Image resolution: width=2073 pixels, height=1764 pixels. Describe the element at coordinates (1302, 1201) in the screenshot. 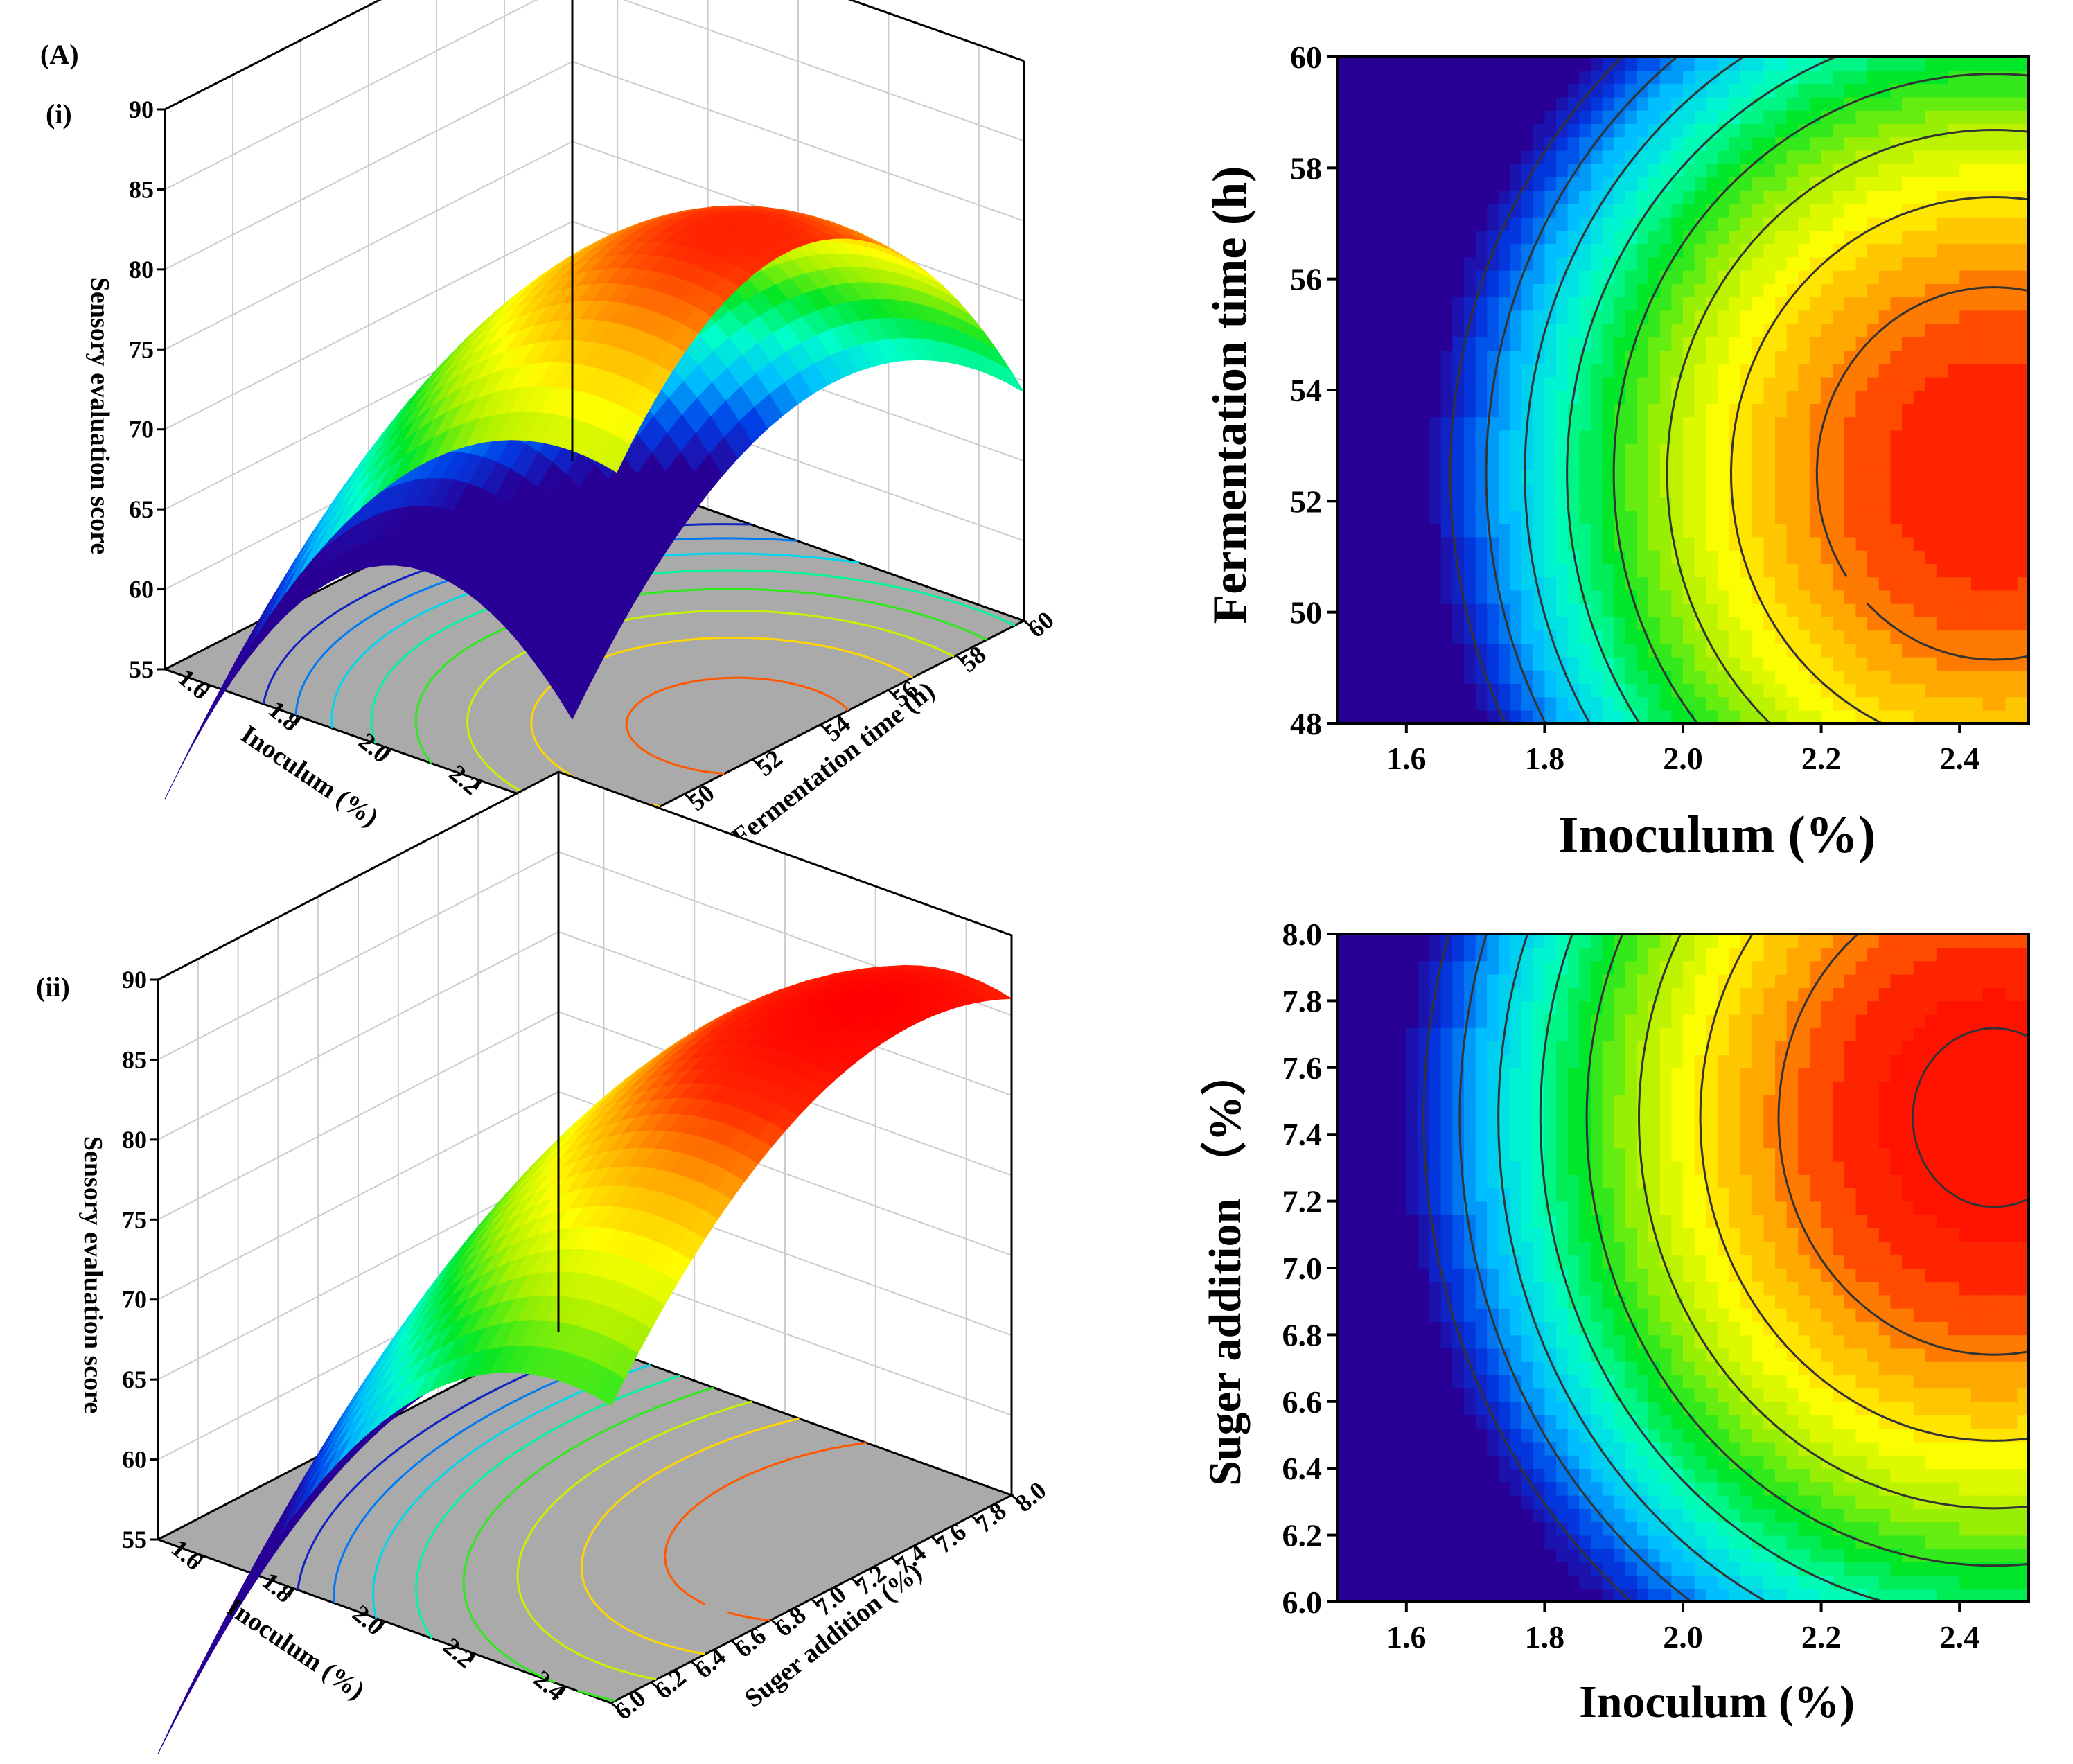

I see `y-tick-label: 7.2` at that location.